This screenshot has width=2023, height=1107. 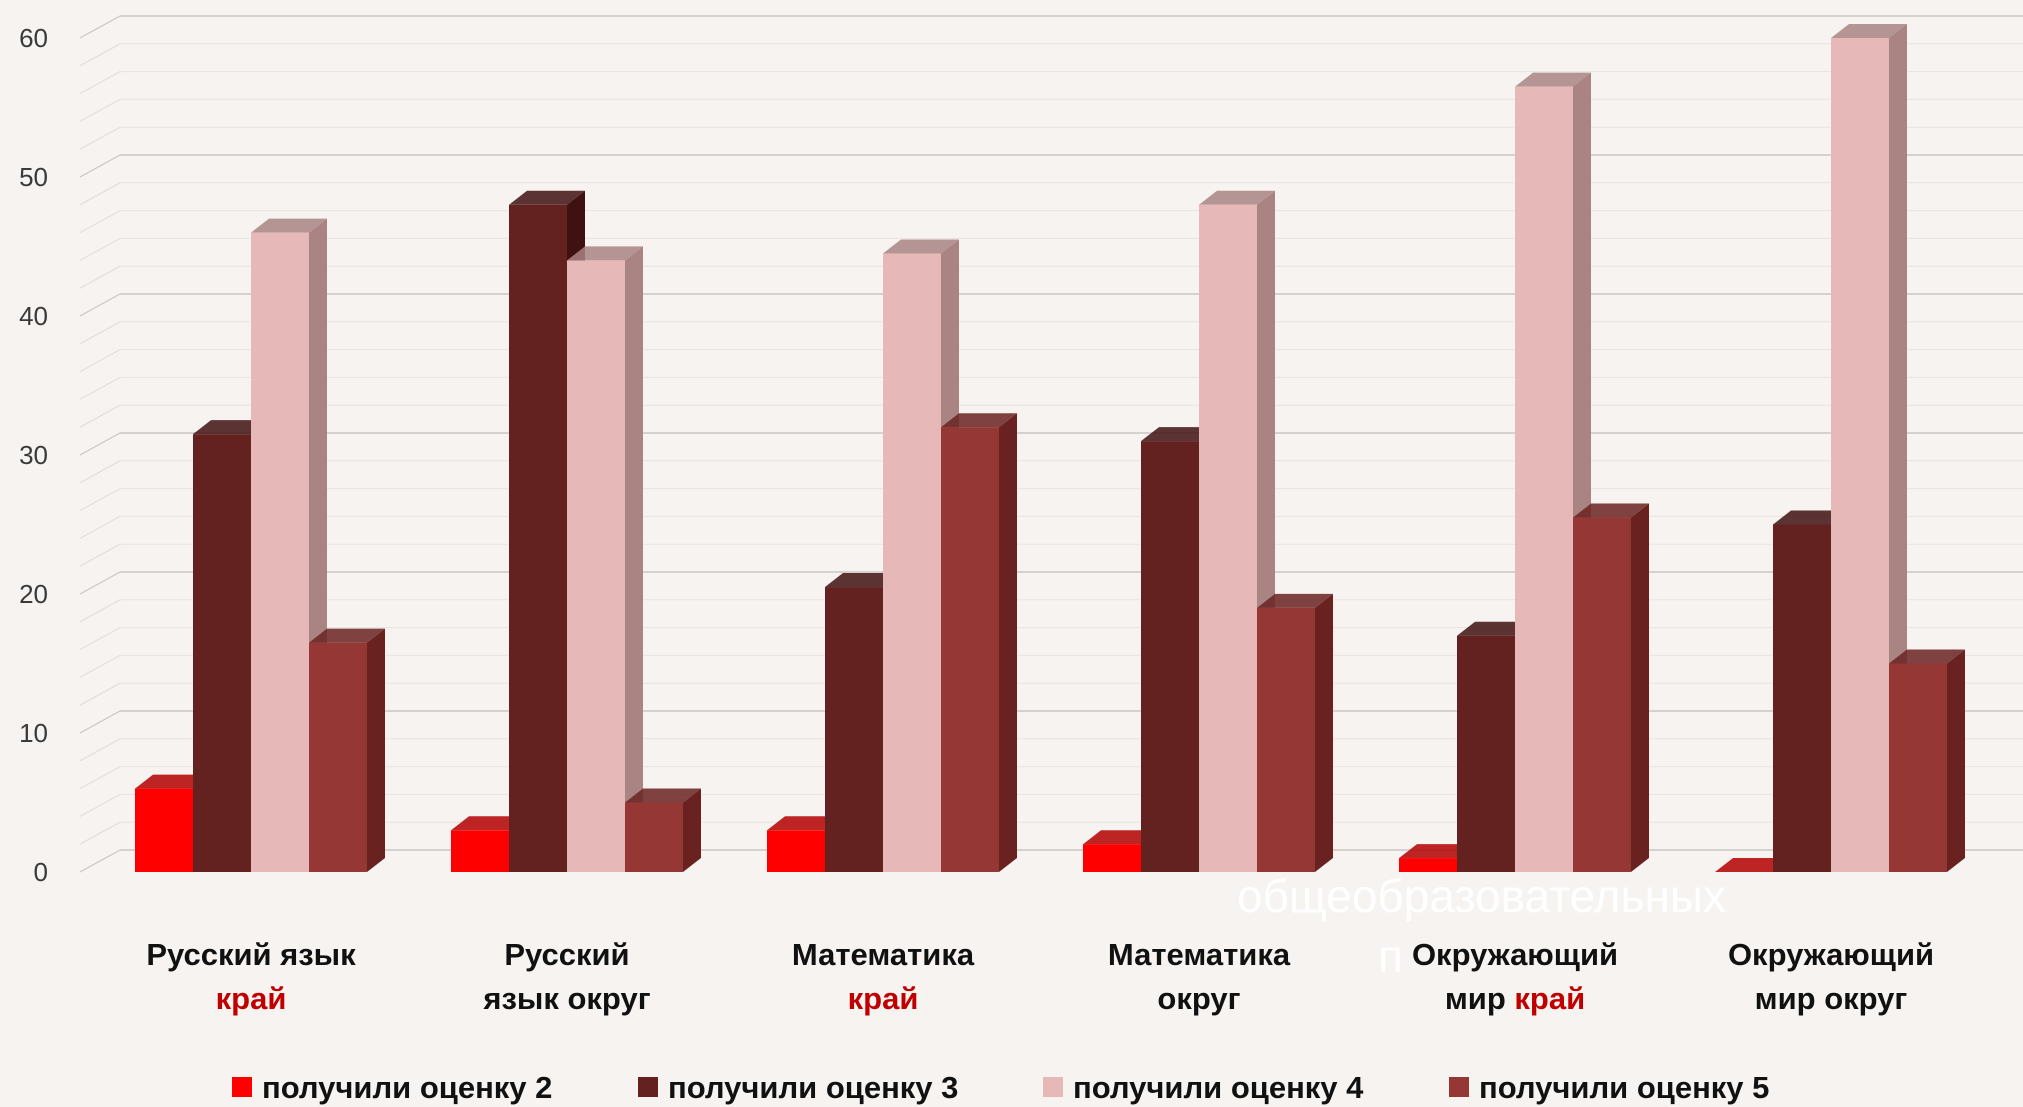 What do you see at coordinates (1481, 896) in the screenshot?
I see `overlay-text-line-1: общеобразовательных` at bounding box center [1481, 896].